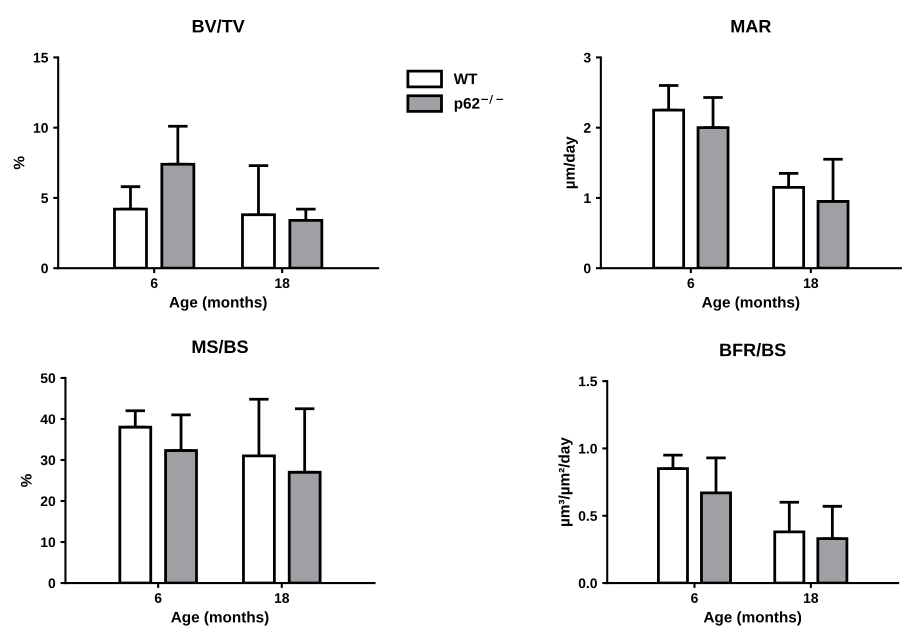 This screenshot has height=631, width=909. What do you see at coordinates (48, 460) in the screenshot?
I see `y-tick-label: 30` at bounding box center [48, 460].